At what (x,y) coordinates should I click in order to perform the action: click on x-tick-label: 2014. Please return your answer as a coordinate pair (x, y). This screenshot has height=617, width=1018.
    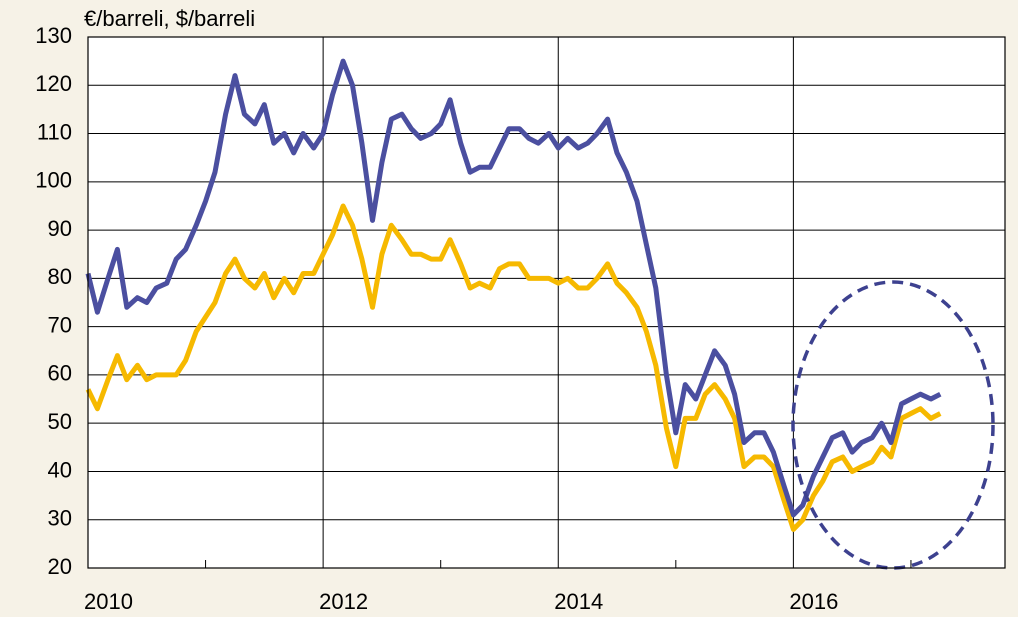
    Looking at the image, I should click on (578, 601).